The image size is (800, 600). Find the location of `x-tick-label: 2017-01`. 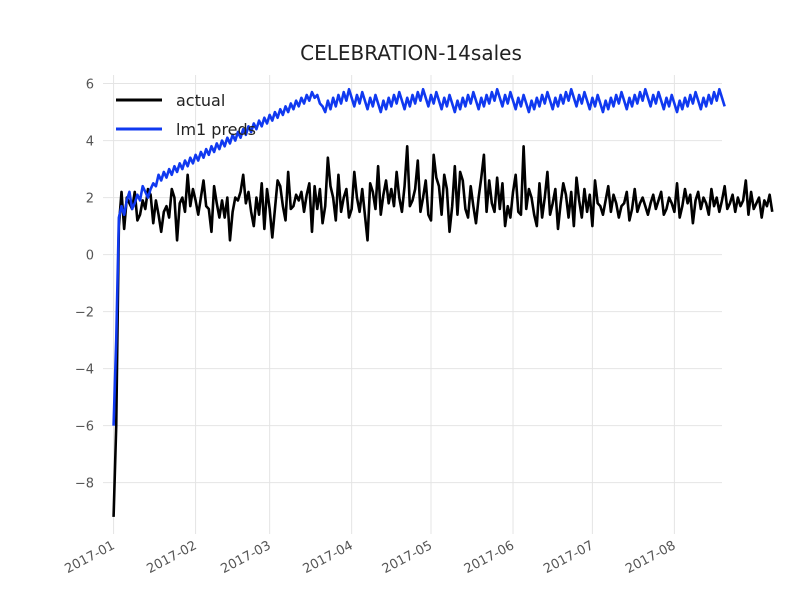

x-tick-label: 2017-01 is located at coordinates (89, 557).